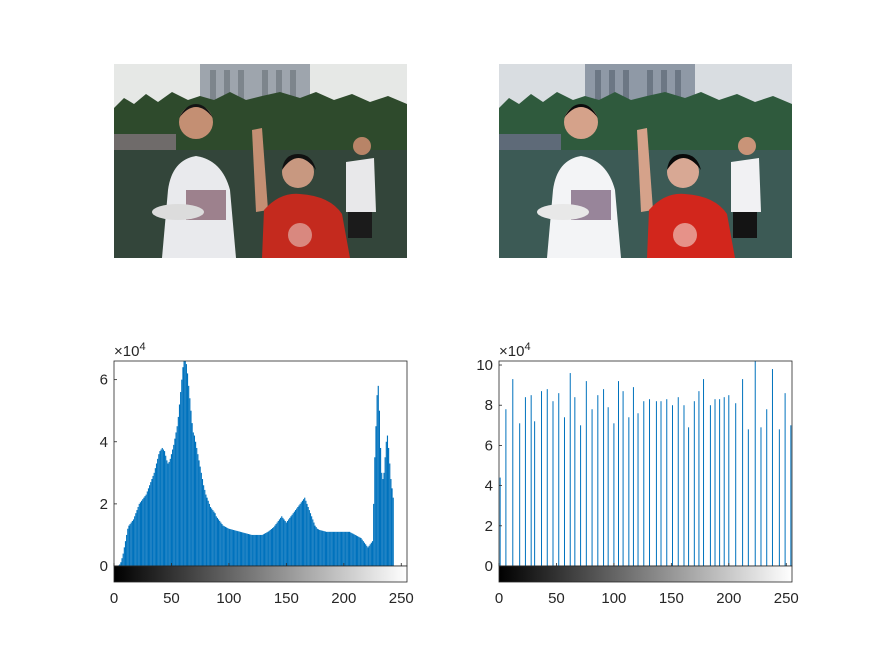 The width and height of the screenshot is (875, 656). Describe the element at coordinates (686, 193) in the screenshot. I see `person-middle` at that location.